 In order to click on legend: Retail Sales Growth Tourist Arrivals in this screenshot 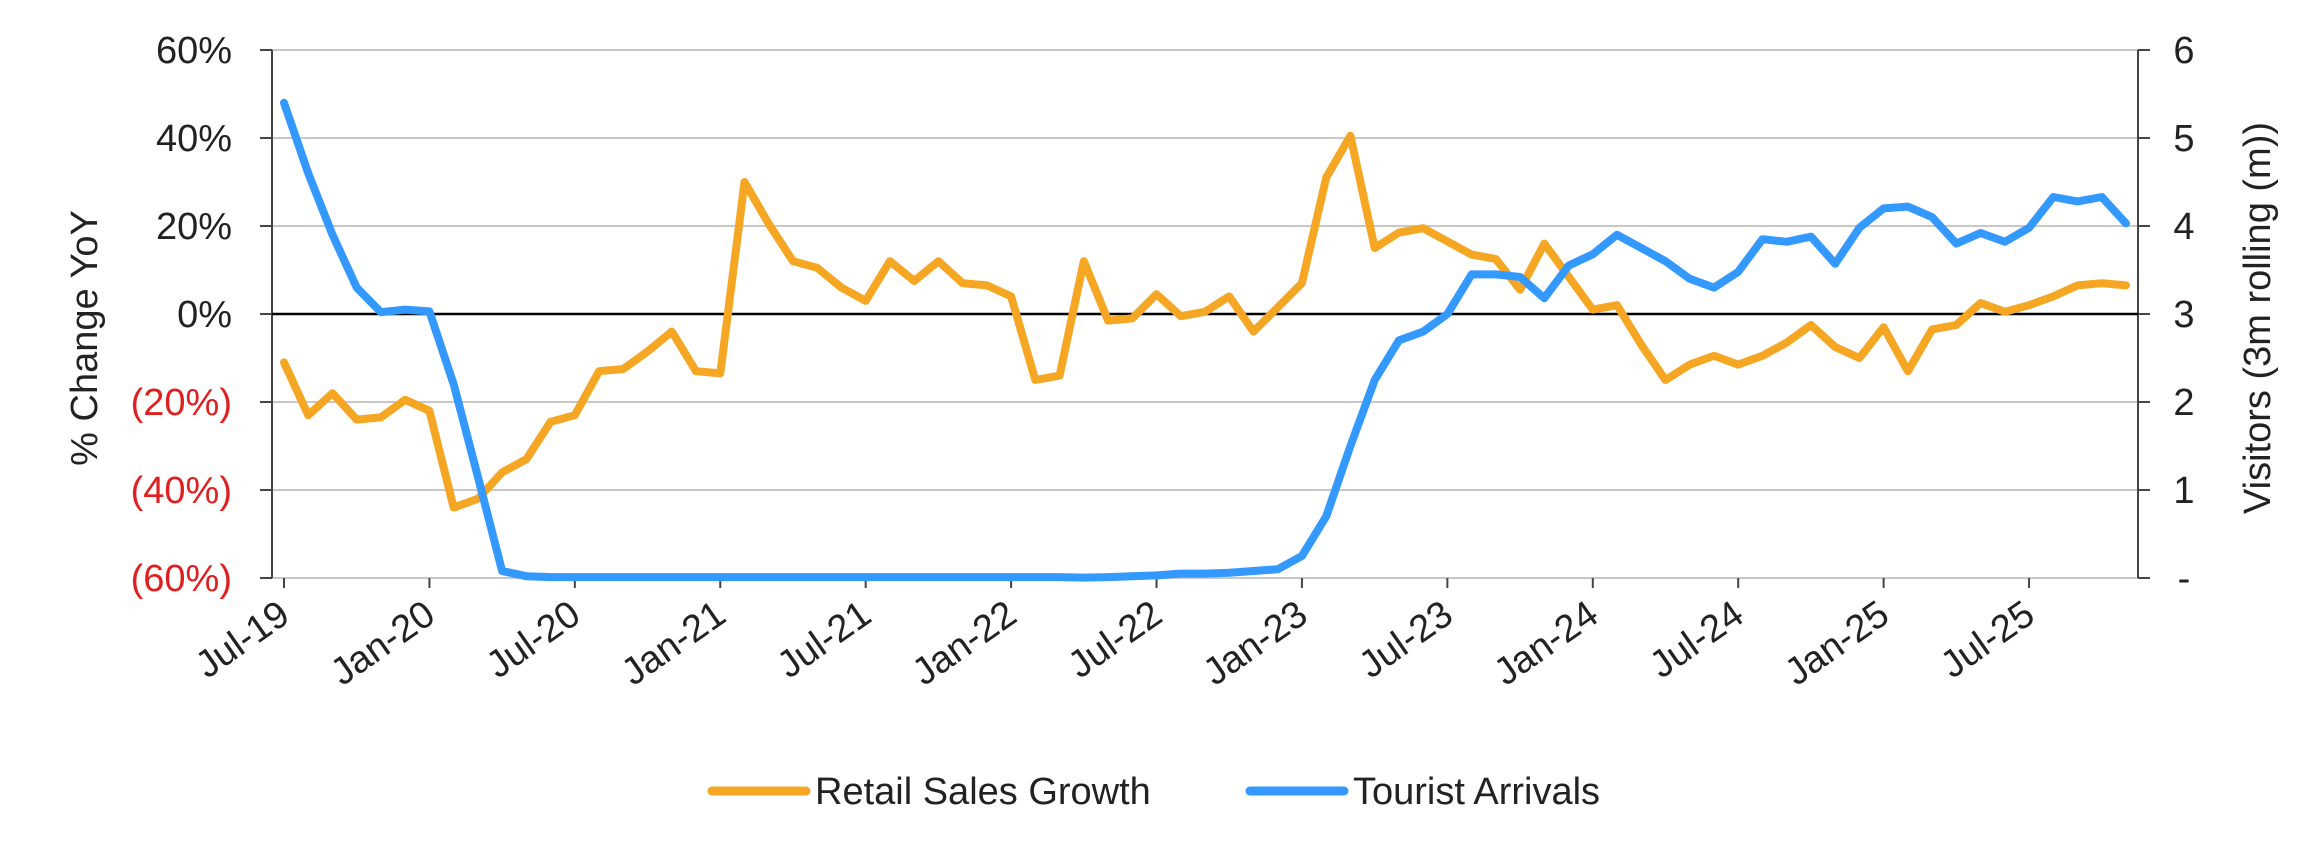, I will do `click(1153, 792)`.